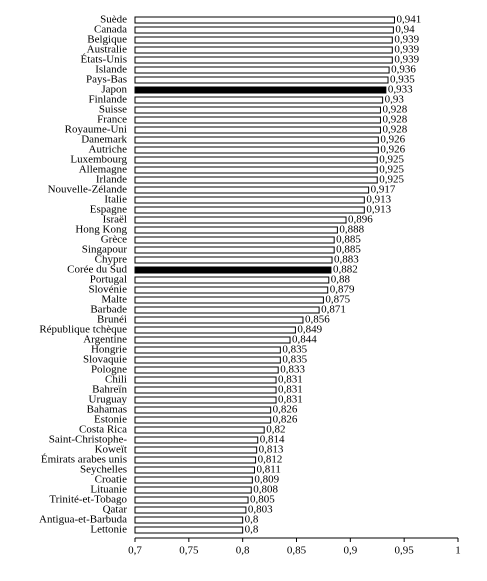 This screenshot has height=581, width=487. What do you see at coordinates (348, 240) in the screenshot?
I see `value-label: 0,885` at bounding box center [348, 240].